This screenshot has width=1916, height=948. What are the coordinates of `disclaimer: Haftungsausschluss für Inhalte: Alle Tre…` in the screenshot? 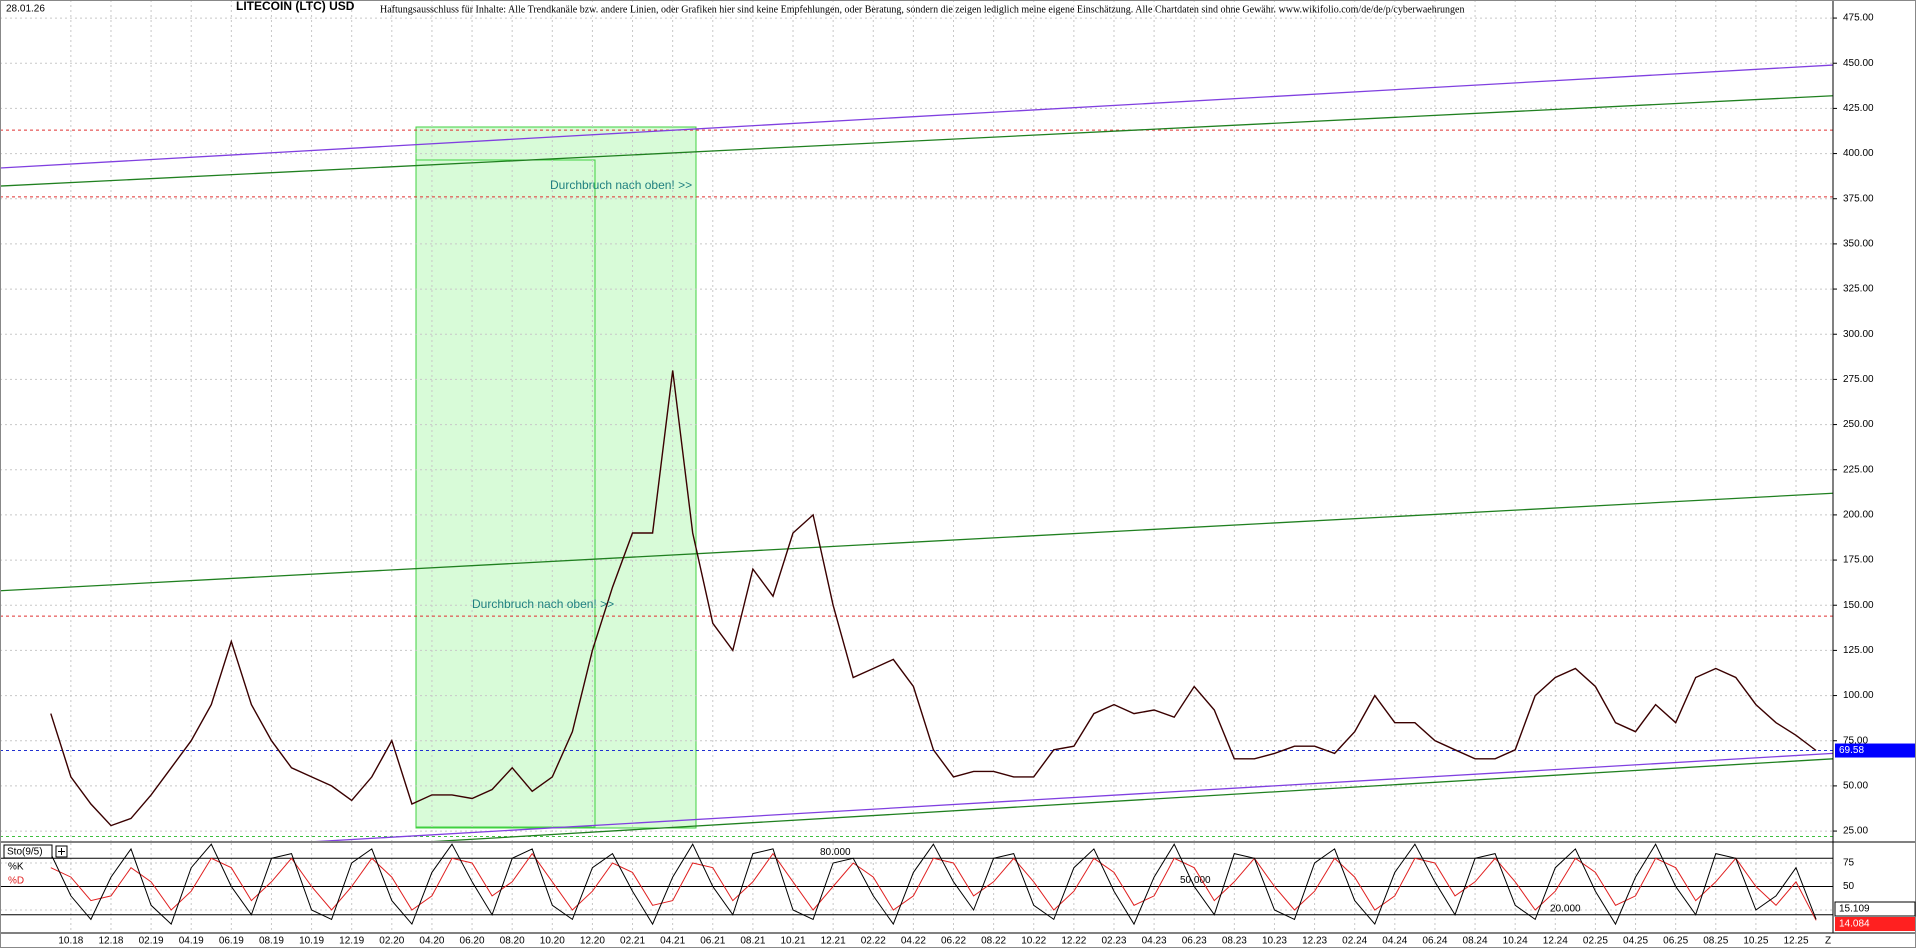 It's located at (922, 9).